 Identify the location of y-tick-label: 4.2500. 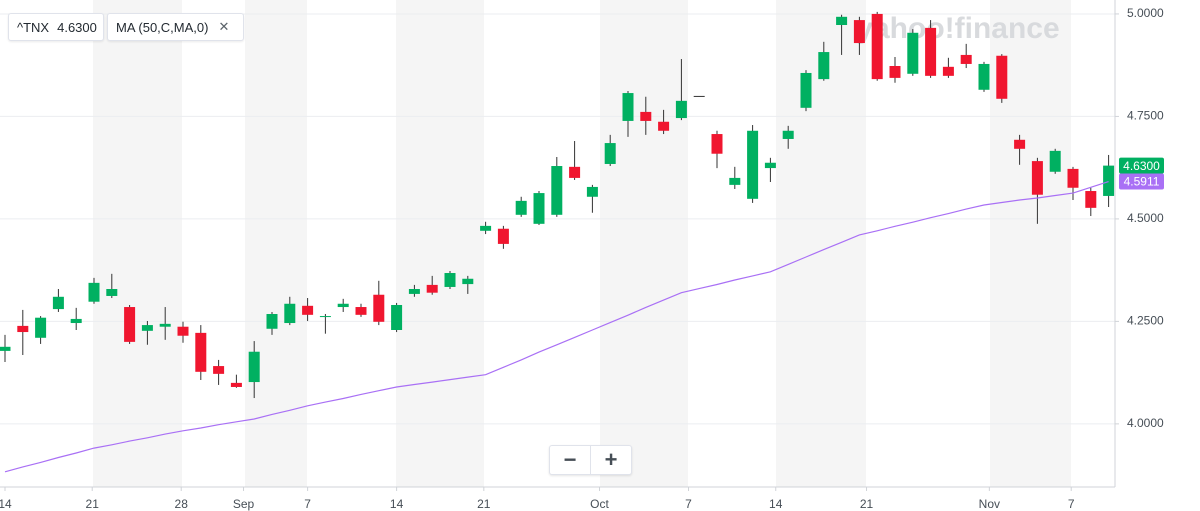
(1145, 321).